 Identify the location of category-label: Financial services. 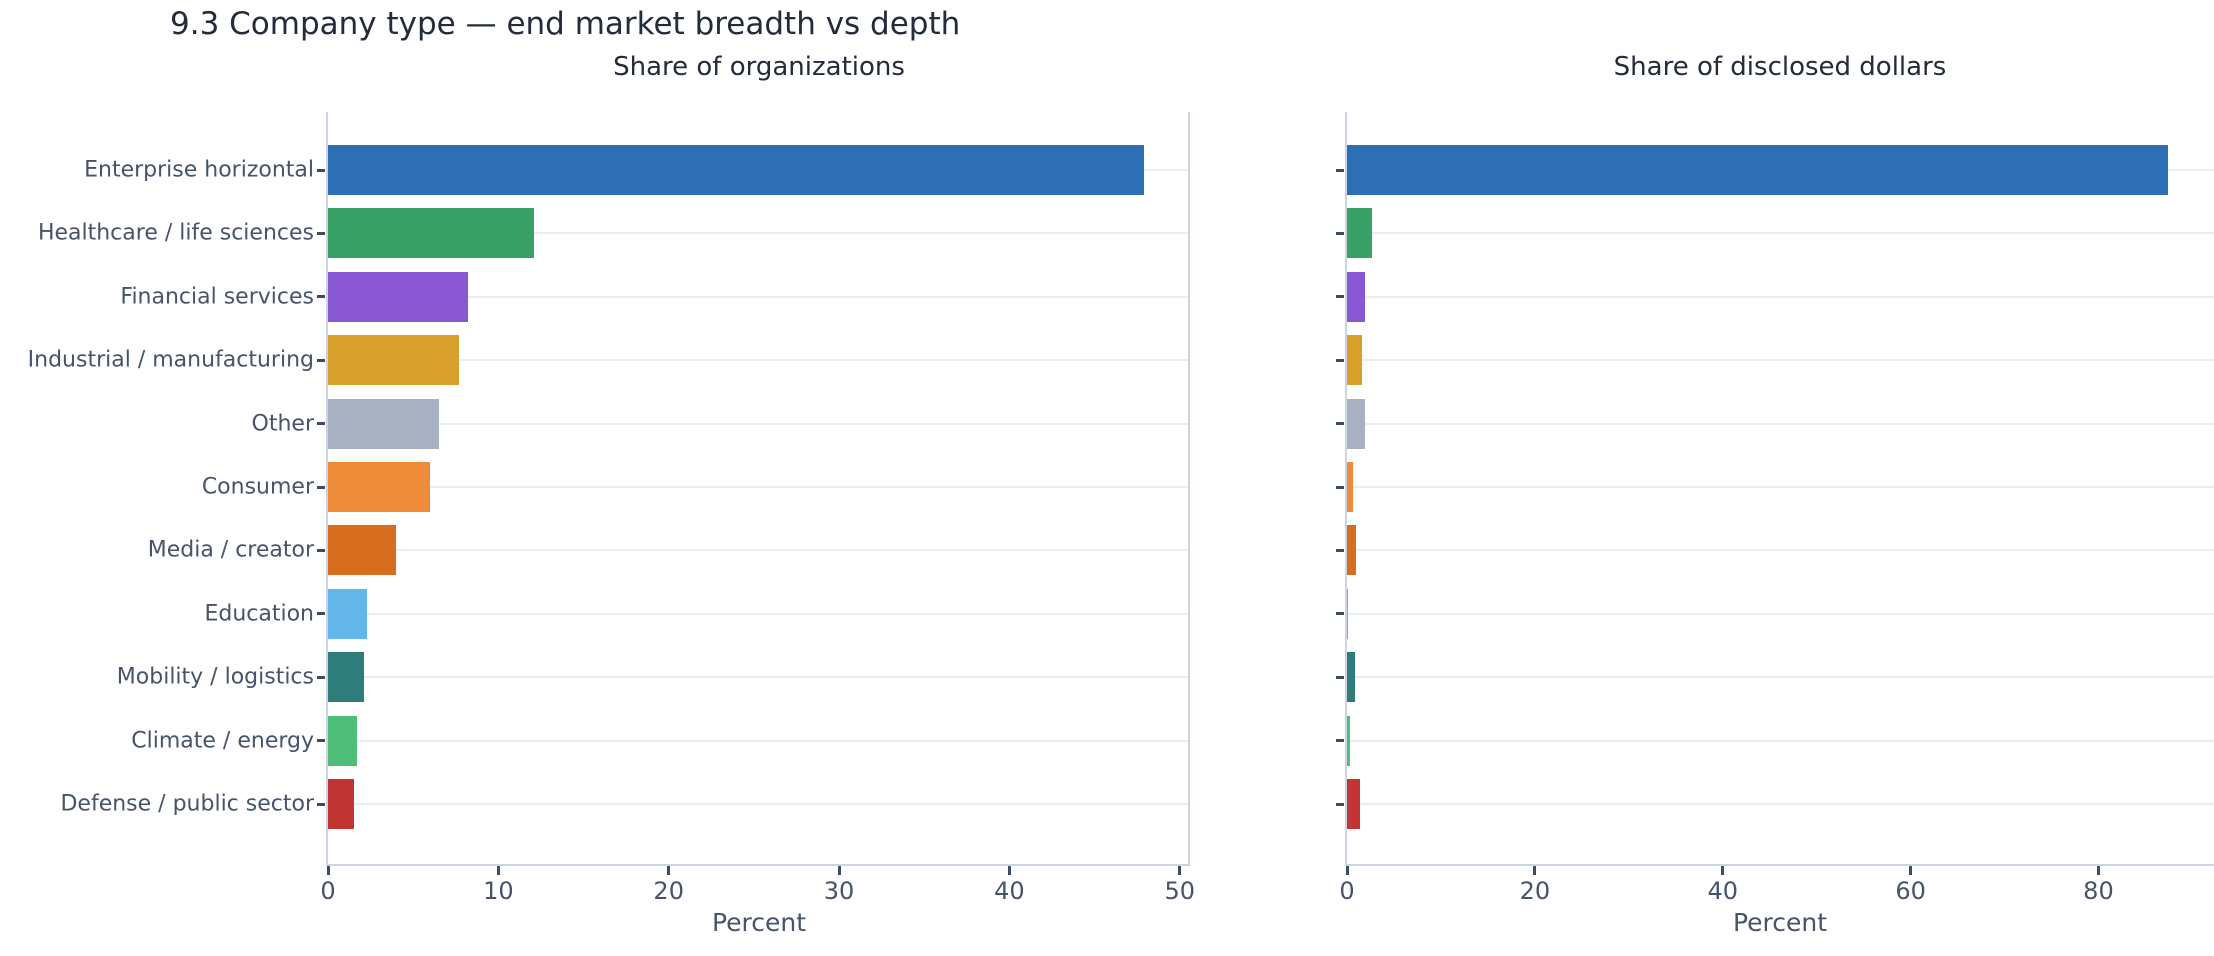
(217, 297).